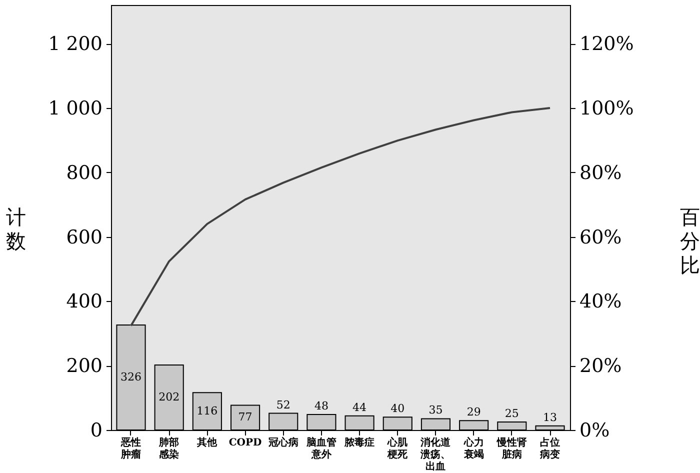  Describe the element at coordinates (435, 410) in the screenshot. I see `data-label: 35` at that location.